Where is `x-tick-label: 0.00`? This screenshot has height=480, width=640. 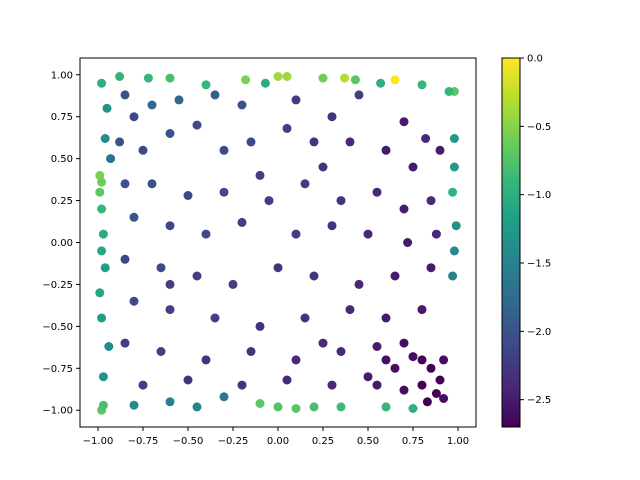 x-tick-label: 0.00 is located at coordinates (278, 441).